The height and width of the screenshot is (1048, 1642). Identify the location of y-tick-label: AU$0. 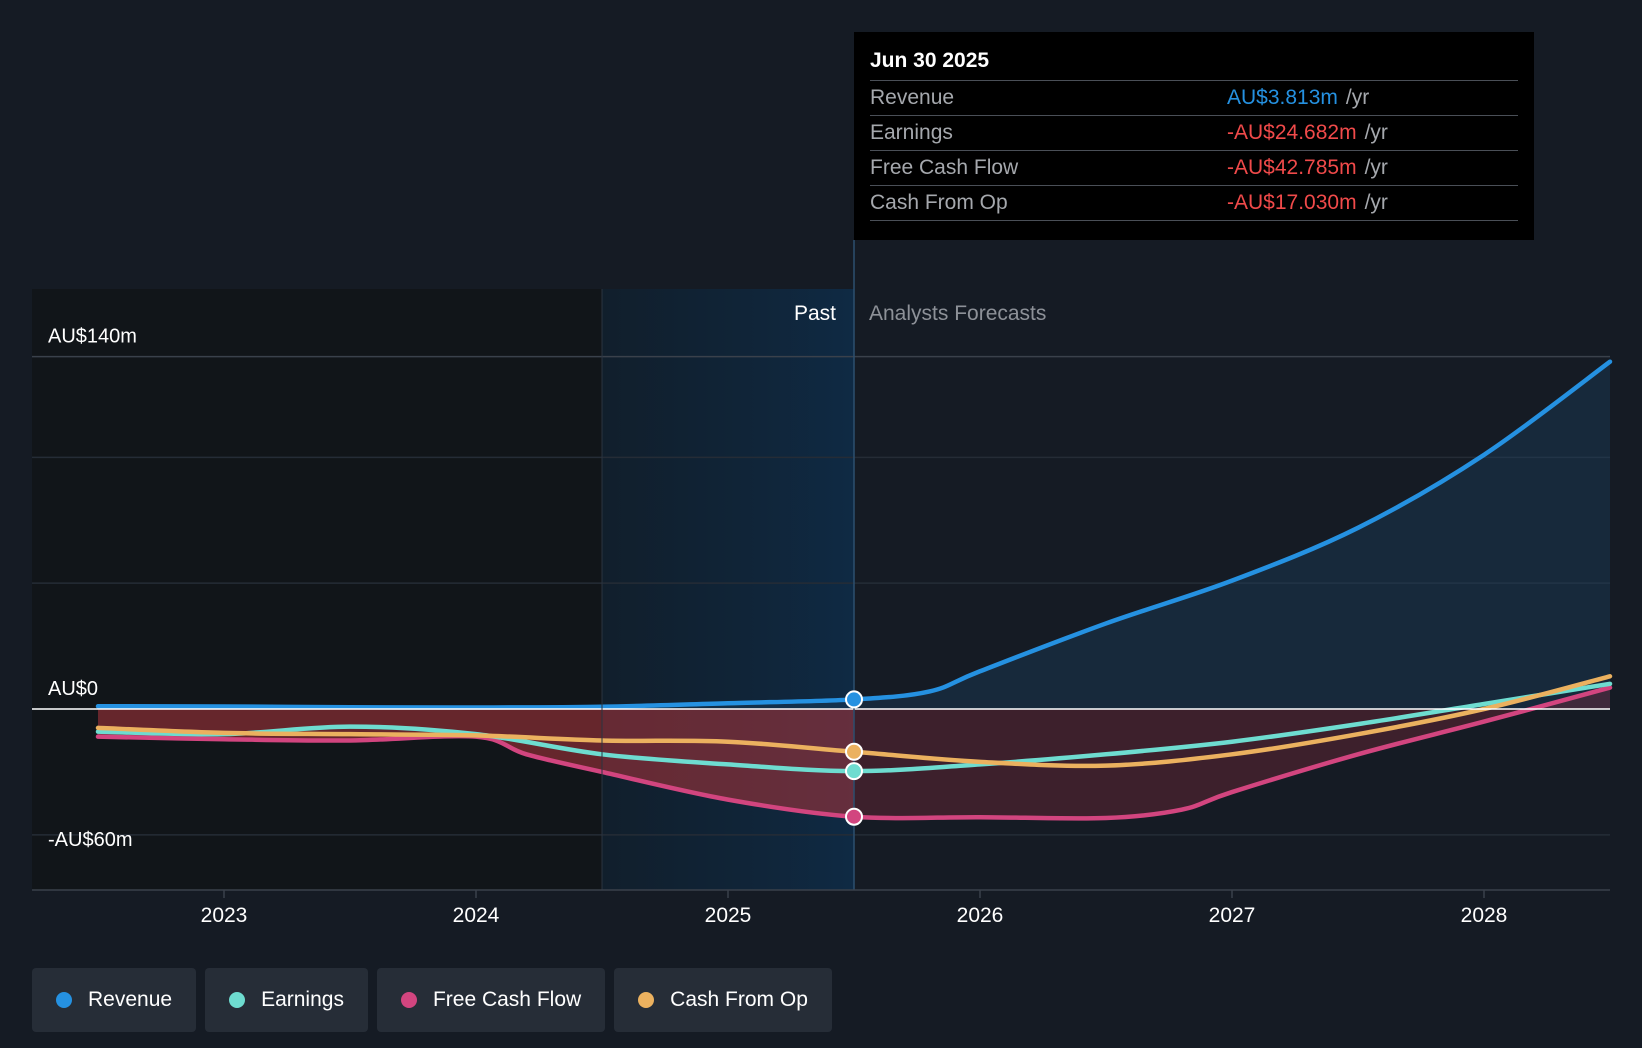
(73, 689).